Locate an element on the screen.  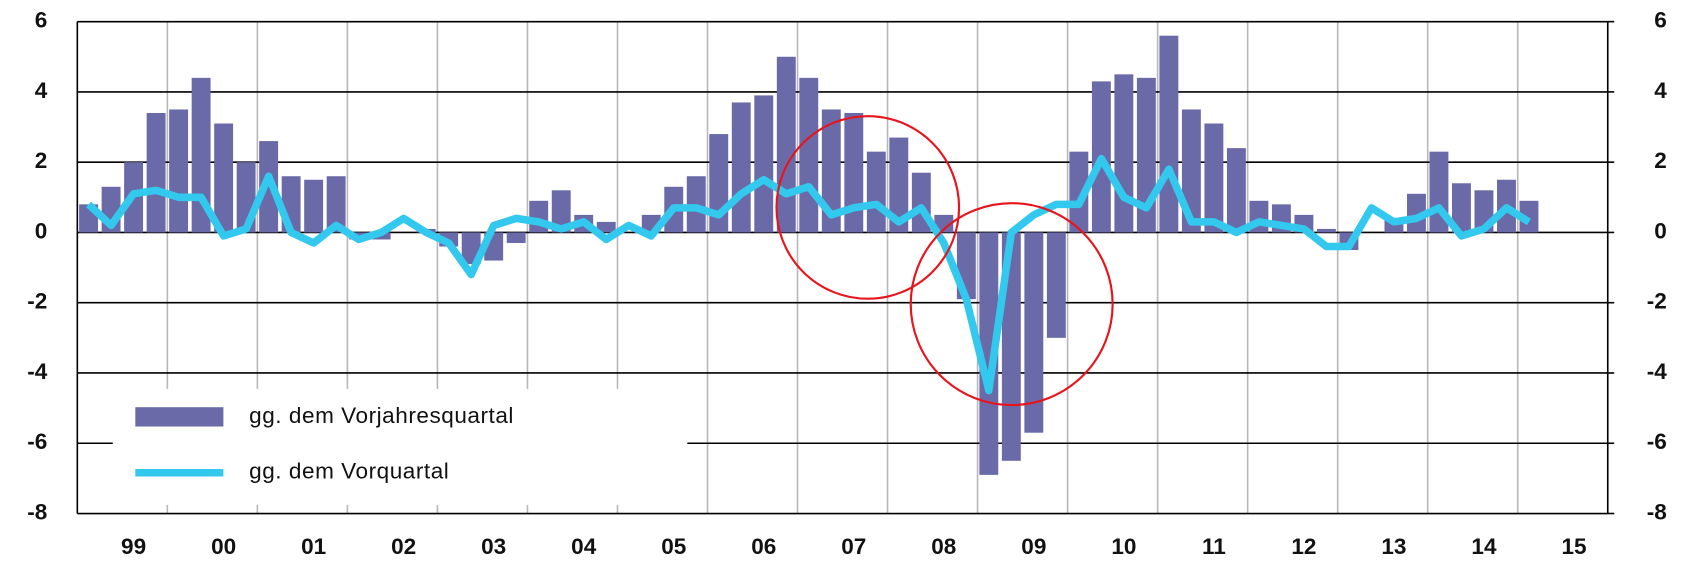
x-tick-label: 13 is located at coordinates (1393, 546).